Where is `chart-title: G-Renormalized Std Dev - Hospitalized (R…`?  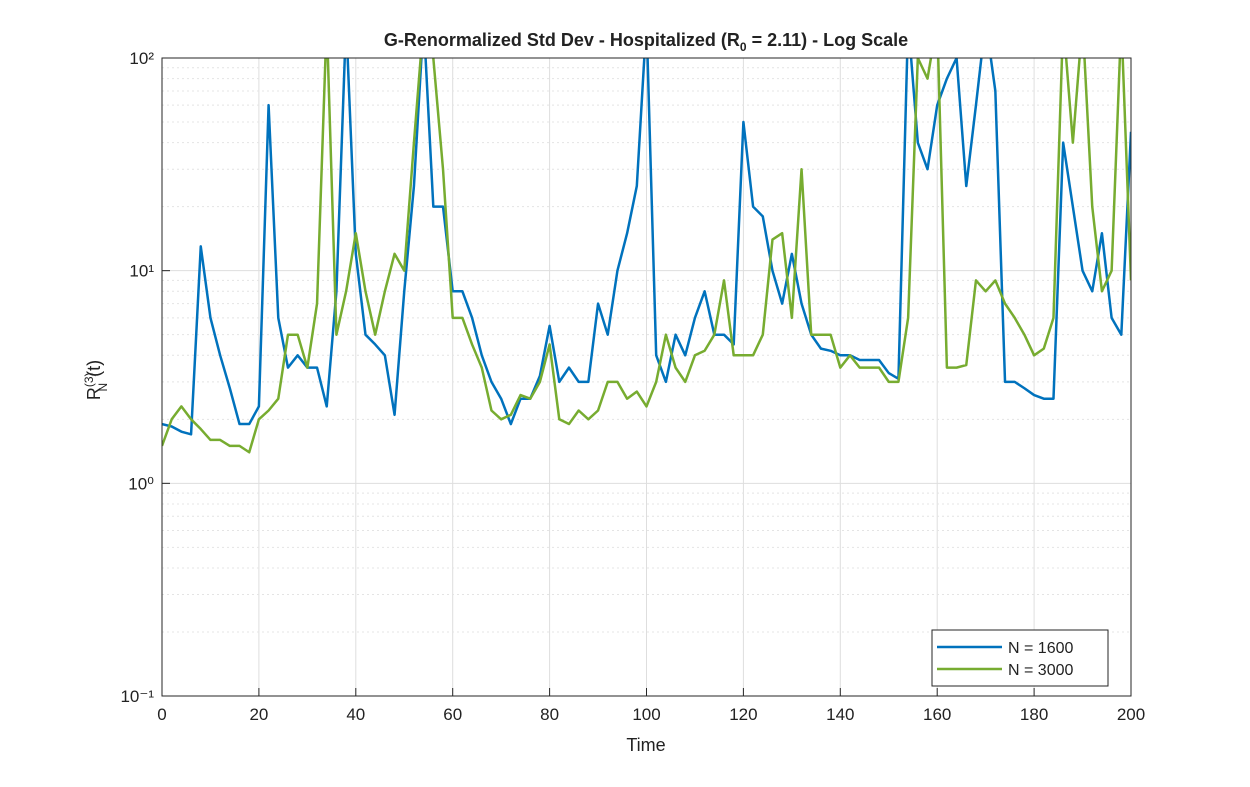
chart-title: G-Renormalized Std Dev - Hospitalized (R… is located at coordinates (646, 42).